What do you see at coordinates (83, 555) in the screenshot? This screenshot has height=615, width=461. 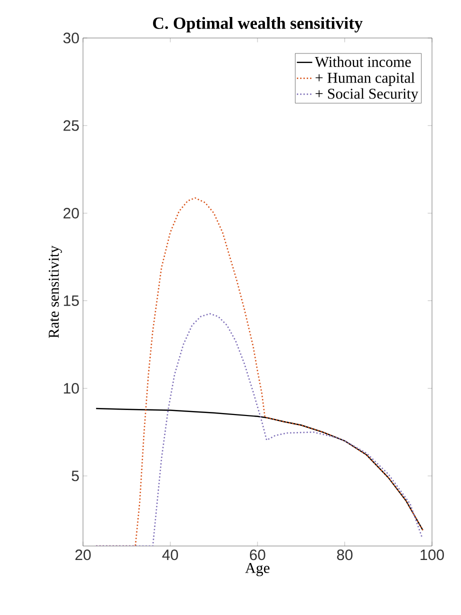 I see `x-tick-label: 20` at bounding box center [83, 555].